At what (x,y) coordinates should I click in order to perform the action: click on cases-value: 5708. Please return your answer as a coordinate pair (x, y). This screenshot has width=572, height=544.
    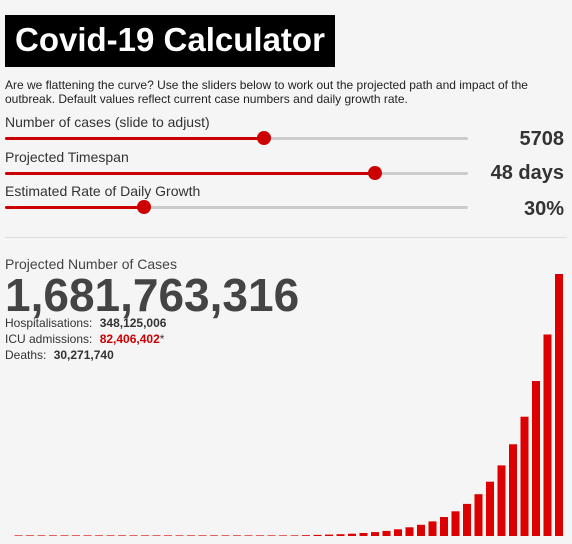
    Looking at the image, I should click on (542, 139).